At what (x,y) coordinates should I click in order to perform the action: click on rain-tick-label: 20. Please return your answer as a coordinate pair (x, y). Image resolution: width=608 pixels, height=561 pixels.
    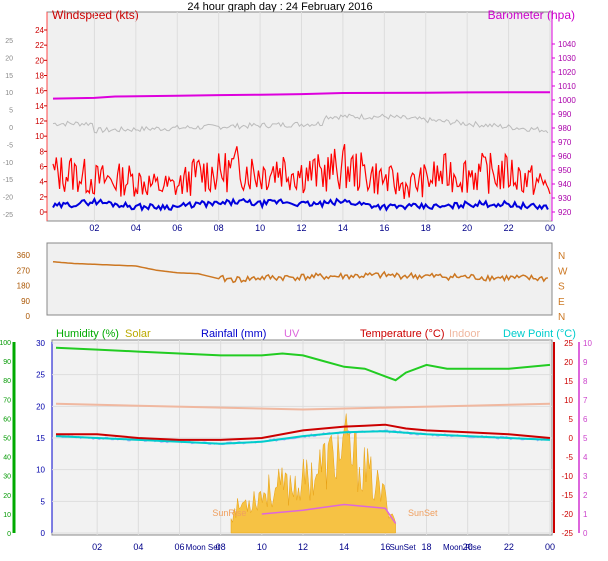
    Looking at the image, I should click on (40, 406).